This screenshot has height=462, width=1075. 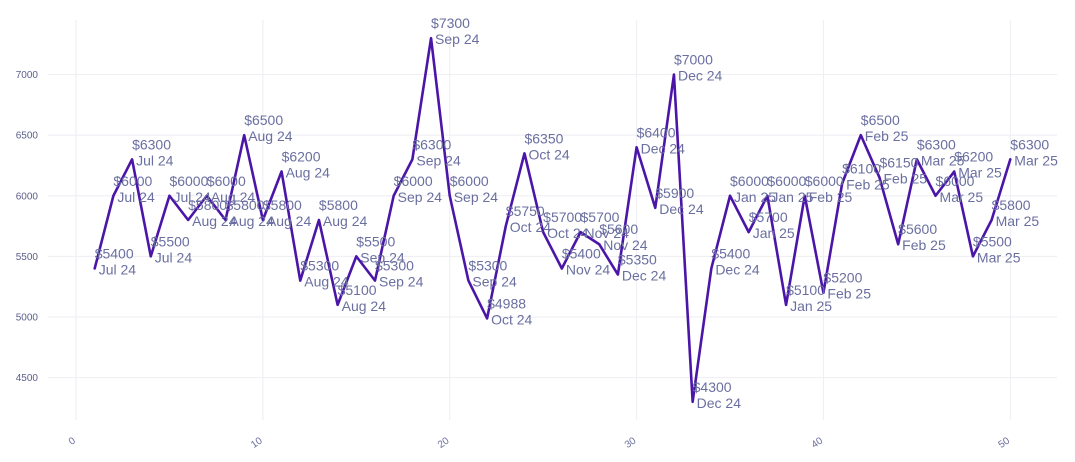 I want to click on data-label-price: $6200, so click(x=973, y=157).